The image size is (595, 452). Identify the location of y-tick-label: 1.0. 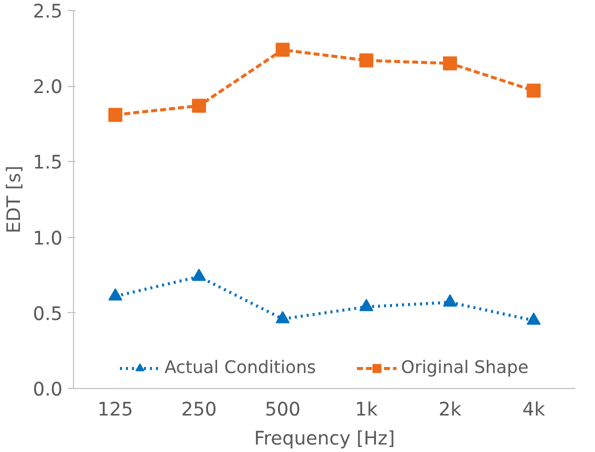
(47, 239).